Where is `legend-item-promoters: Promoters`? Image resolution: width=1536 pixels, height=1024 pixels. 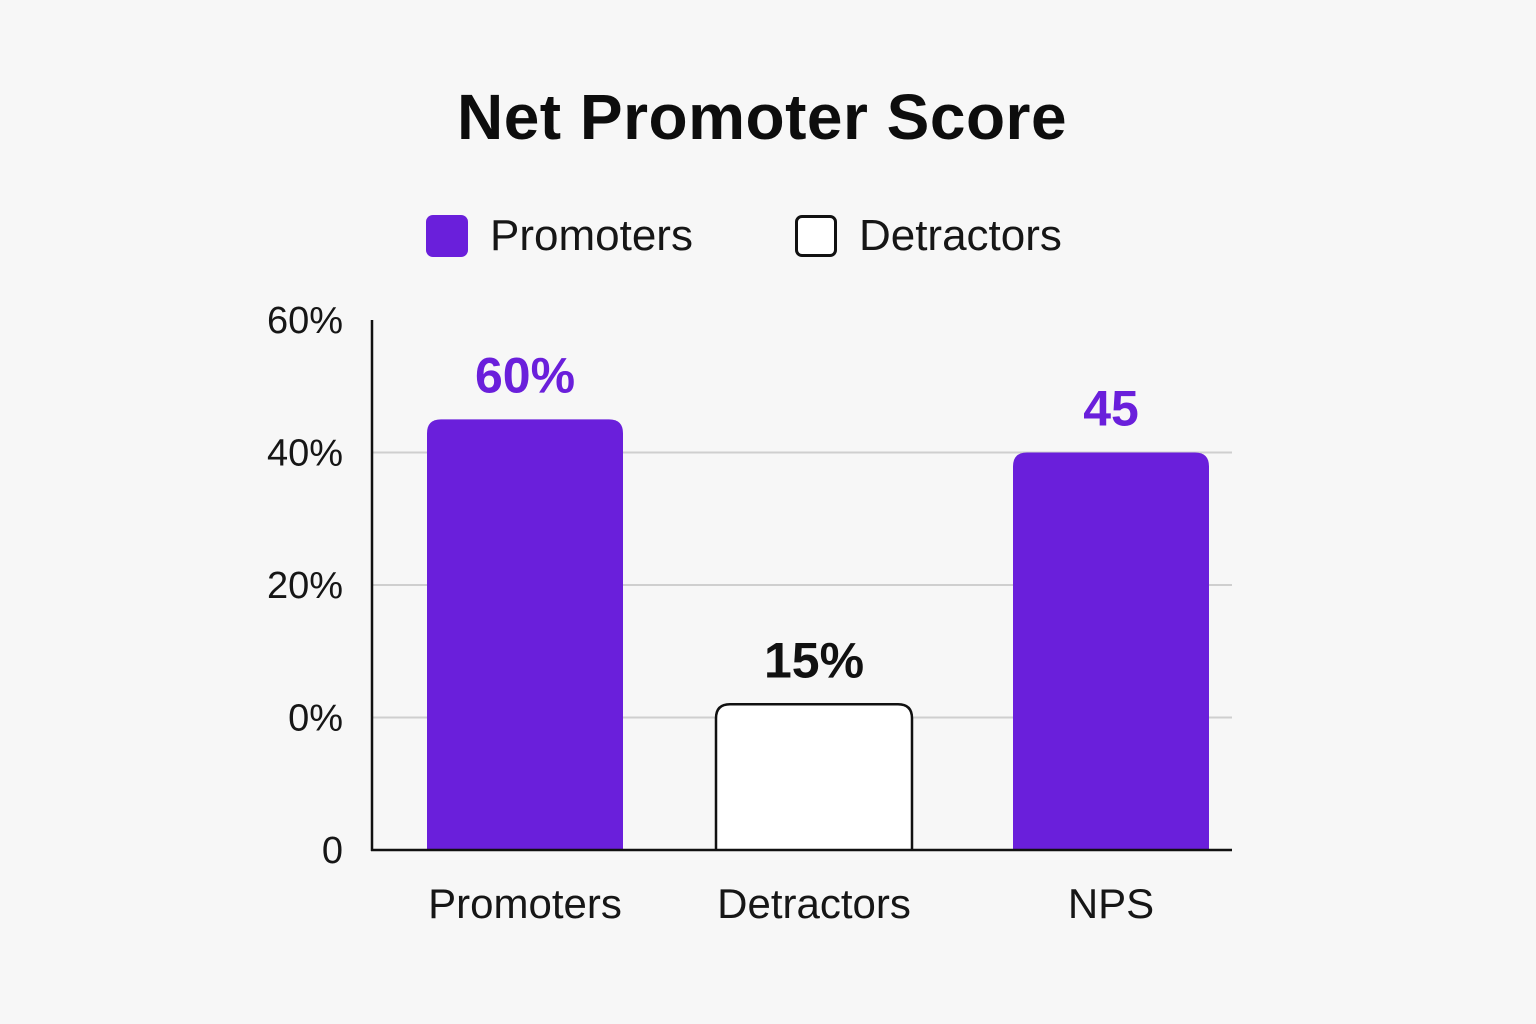 legend-item-promoters: Promoters is located at coordinates (559, 236).